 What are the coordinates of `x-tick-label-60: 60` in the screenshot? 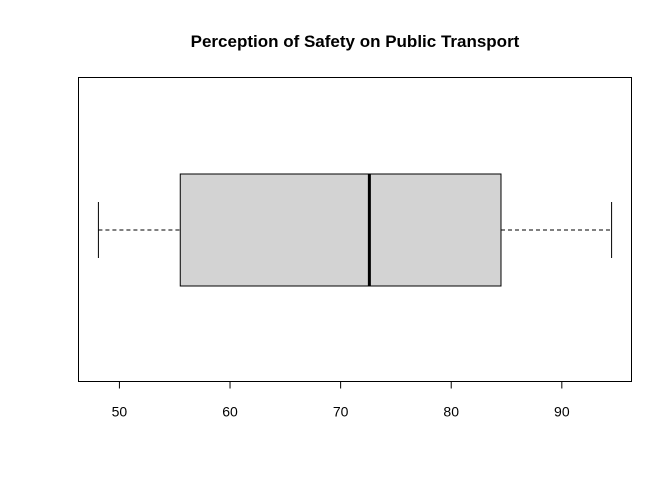 It's located at (230, 412).